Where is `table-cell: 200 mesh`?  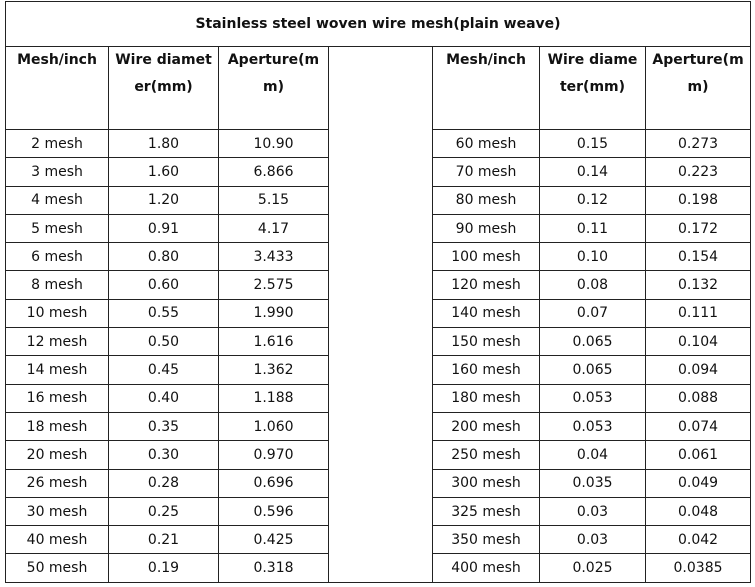
table-cell: 200 mesh is located at coordinates (486, 426).